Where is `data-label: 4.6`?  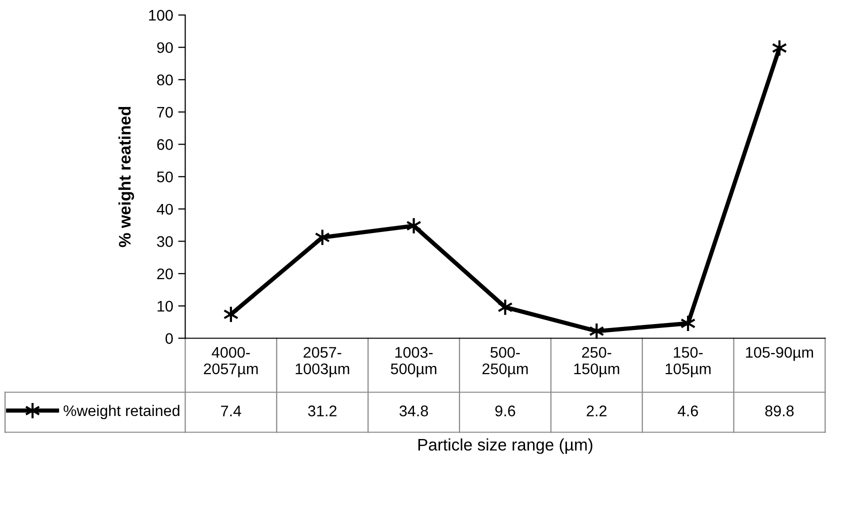
data-label: 4.6 is located at coordinates (688, 411).